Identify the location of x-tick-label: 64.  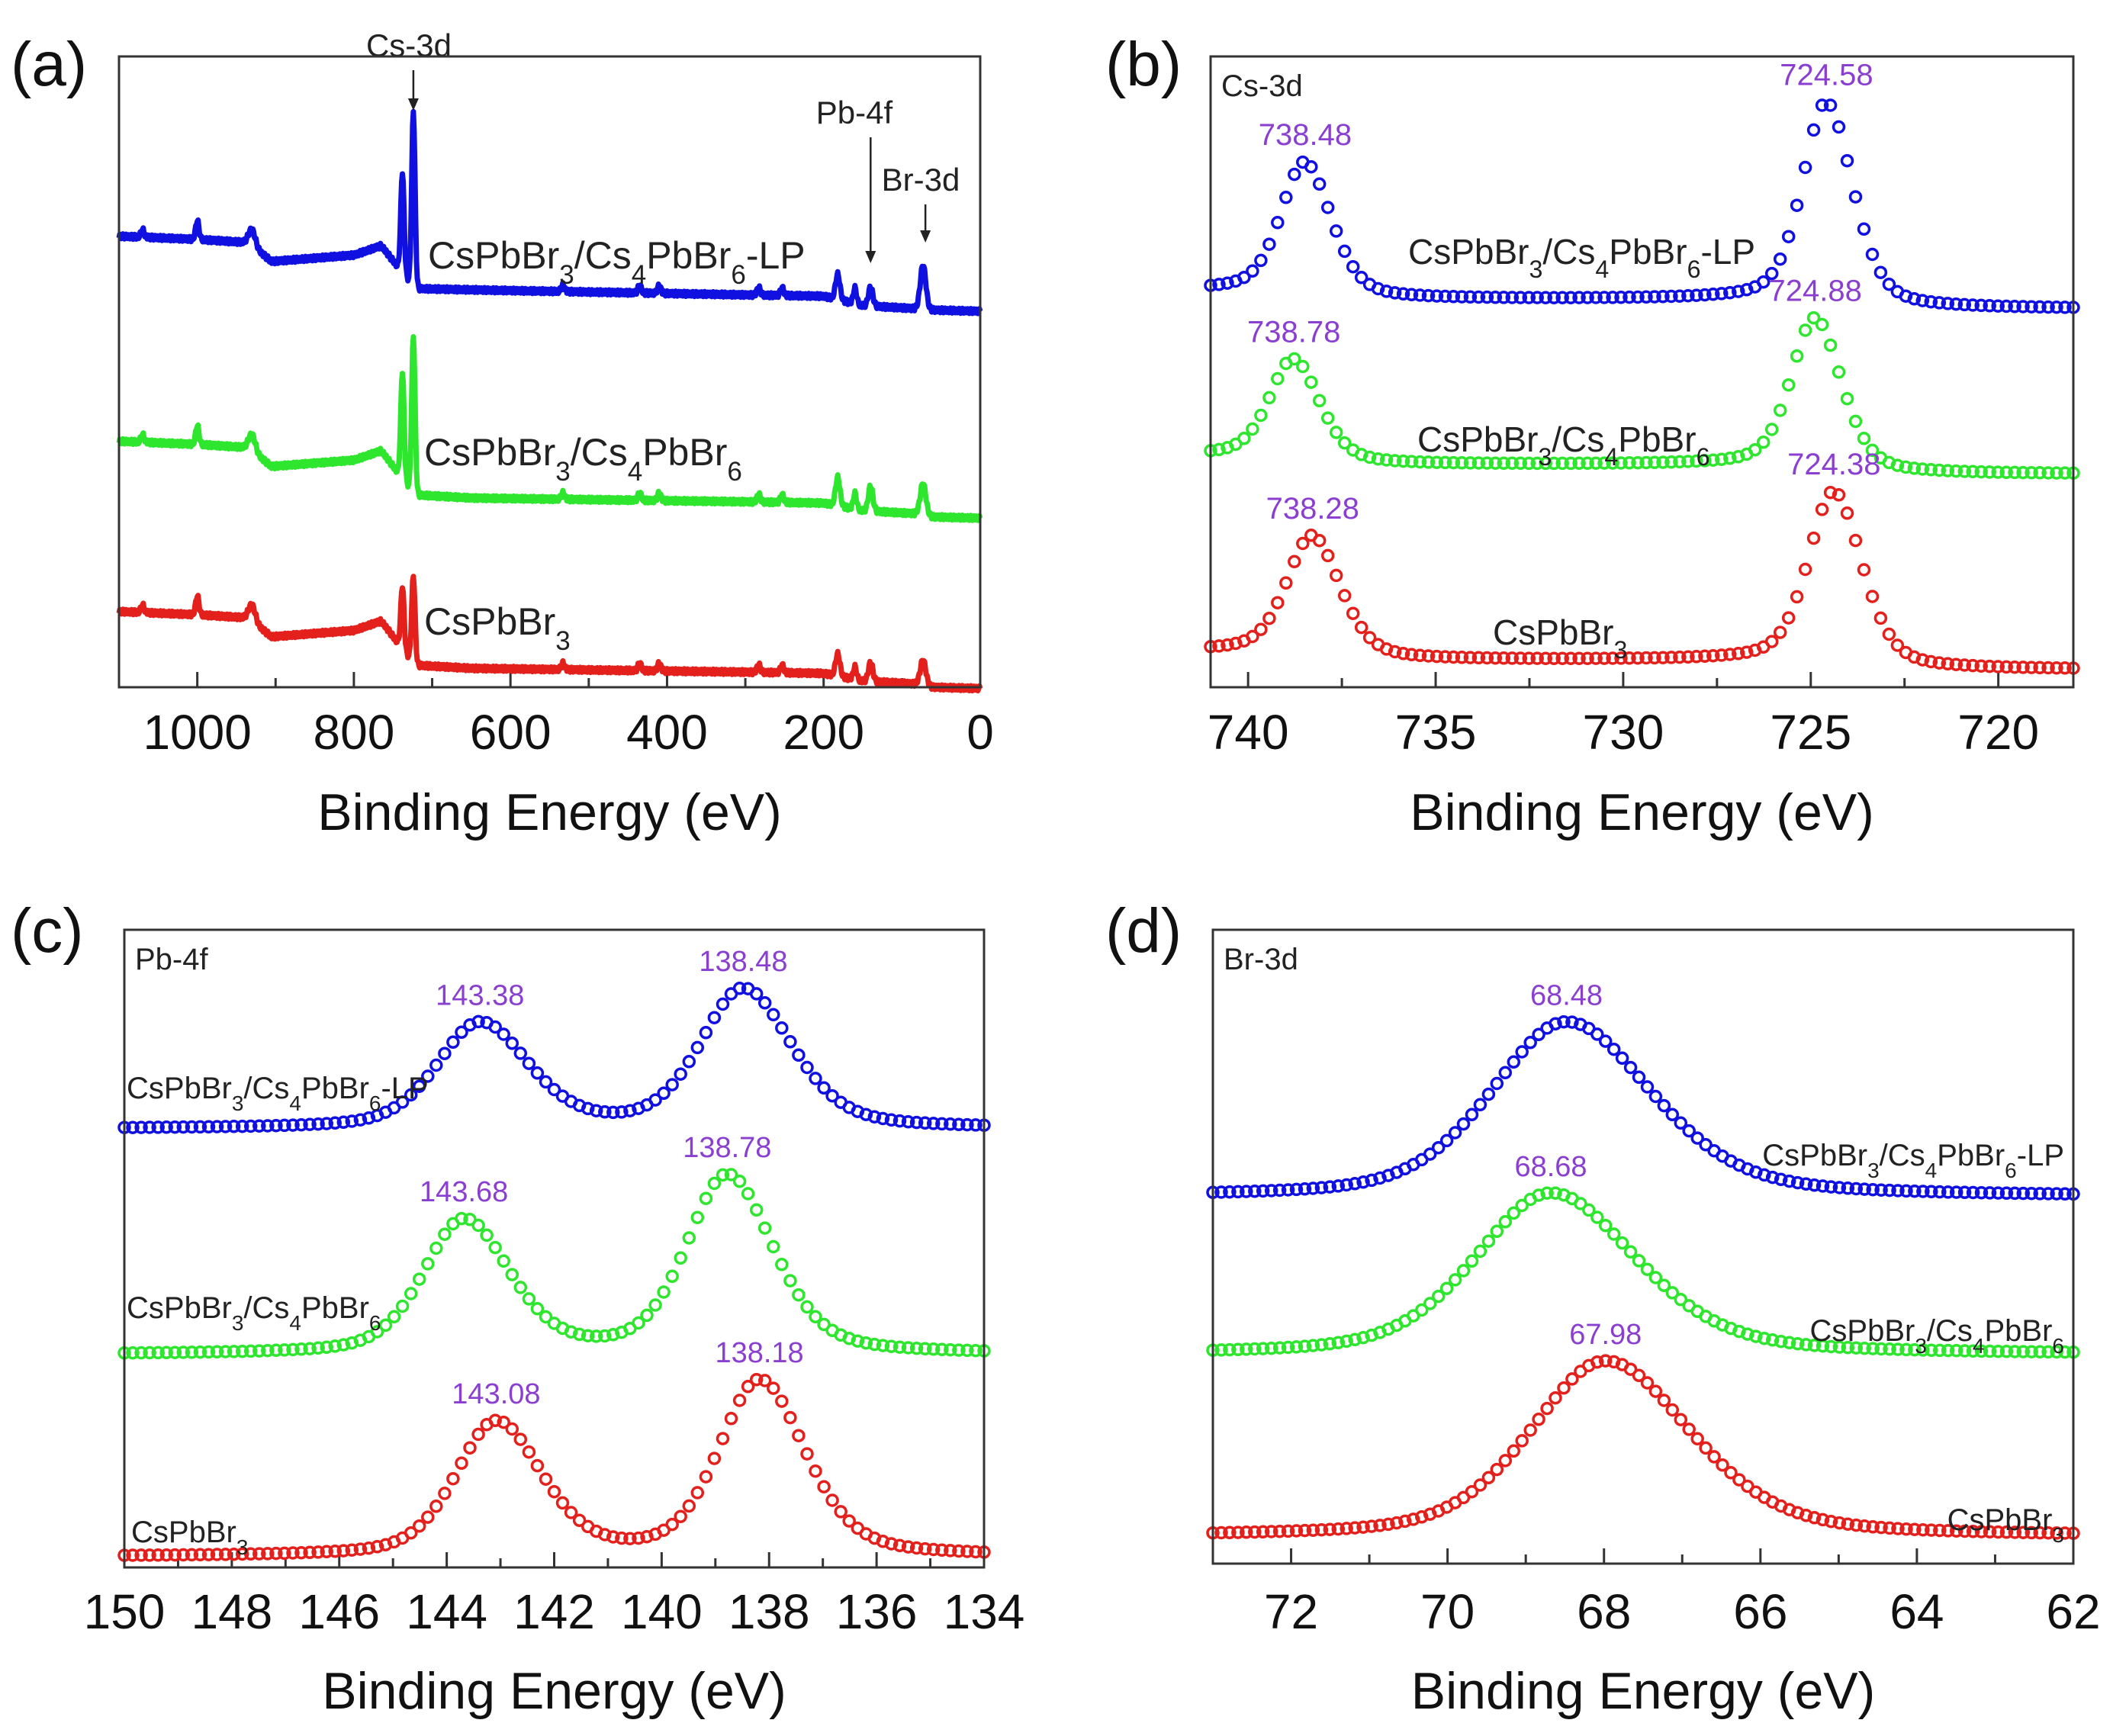
(1916, 1611).